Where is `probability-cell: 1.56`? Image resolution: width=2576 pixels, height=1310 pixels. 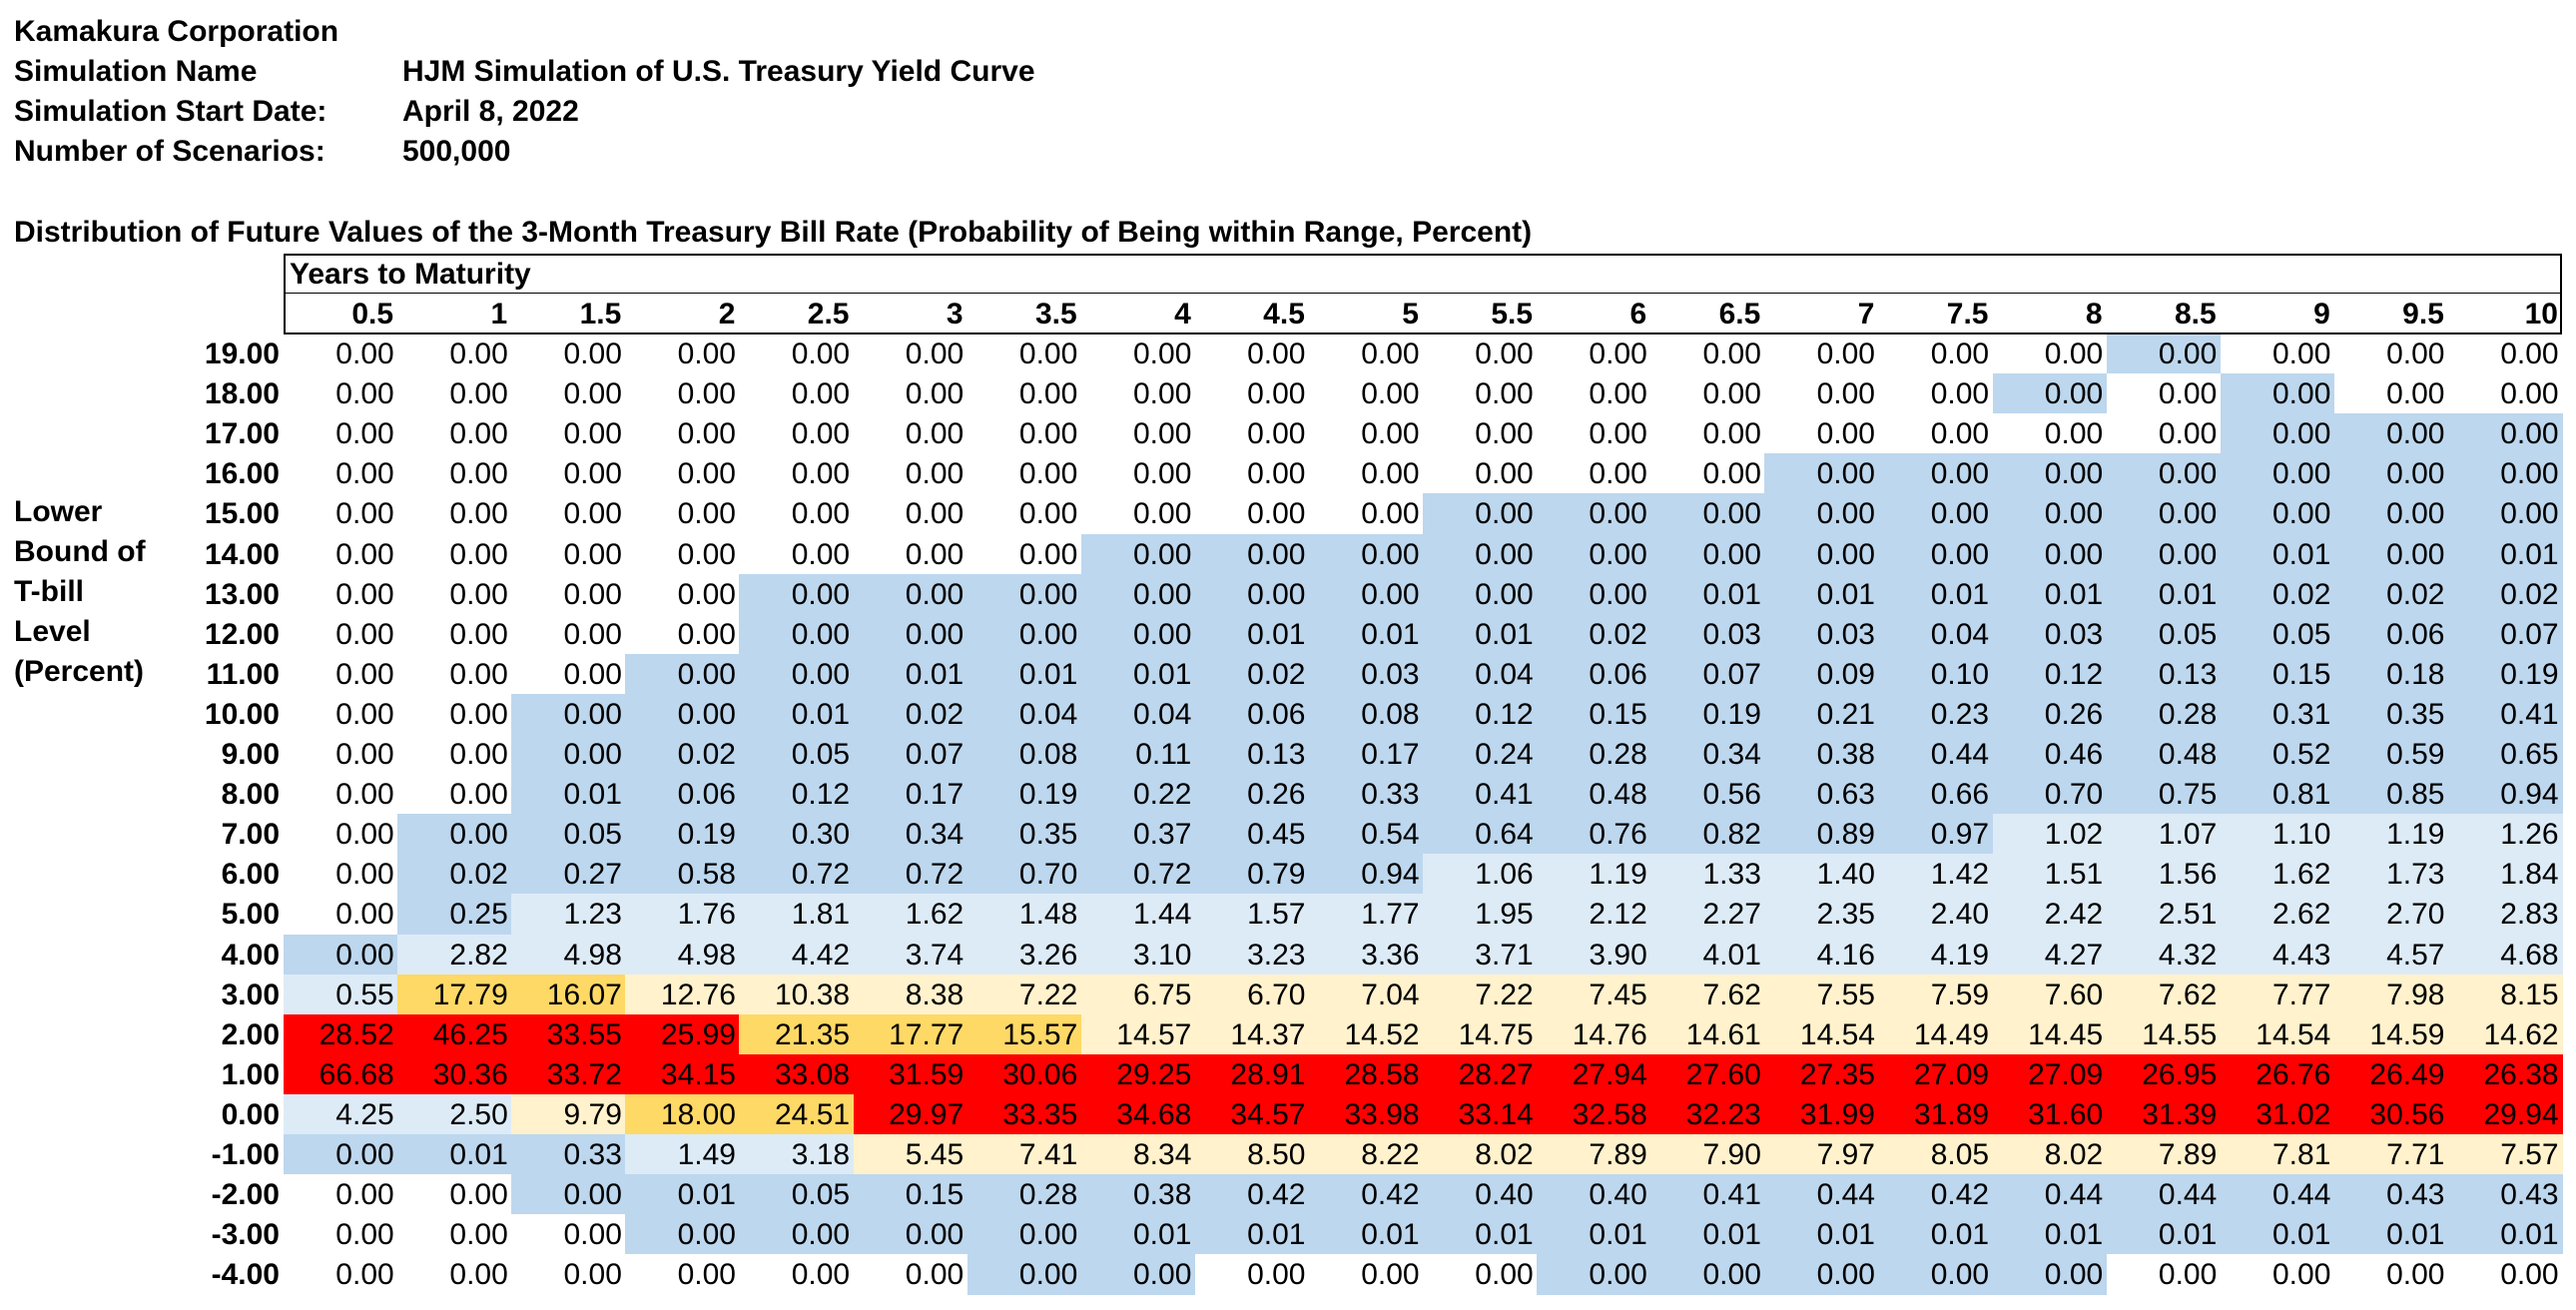 probability-cell: 1.56 is located at coordinates (2164, 875).